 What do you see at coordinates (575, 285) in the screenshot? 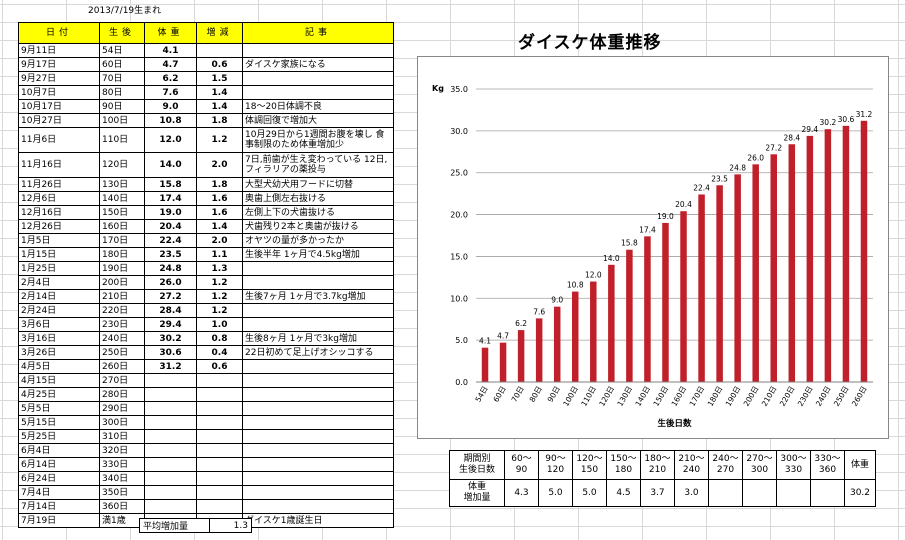
I see `data-label: 10.8` at bounding box center [575, 285].